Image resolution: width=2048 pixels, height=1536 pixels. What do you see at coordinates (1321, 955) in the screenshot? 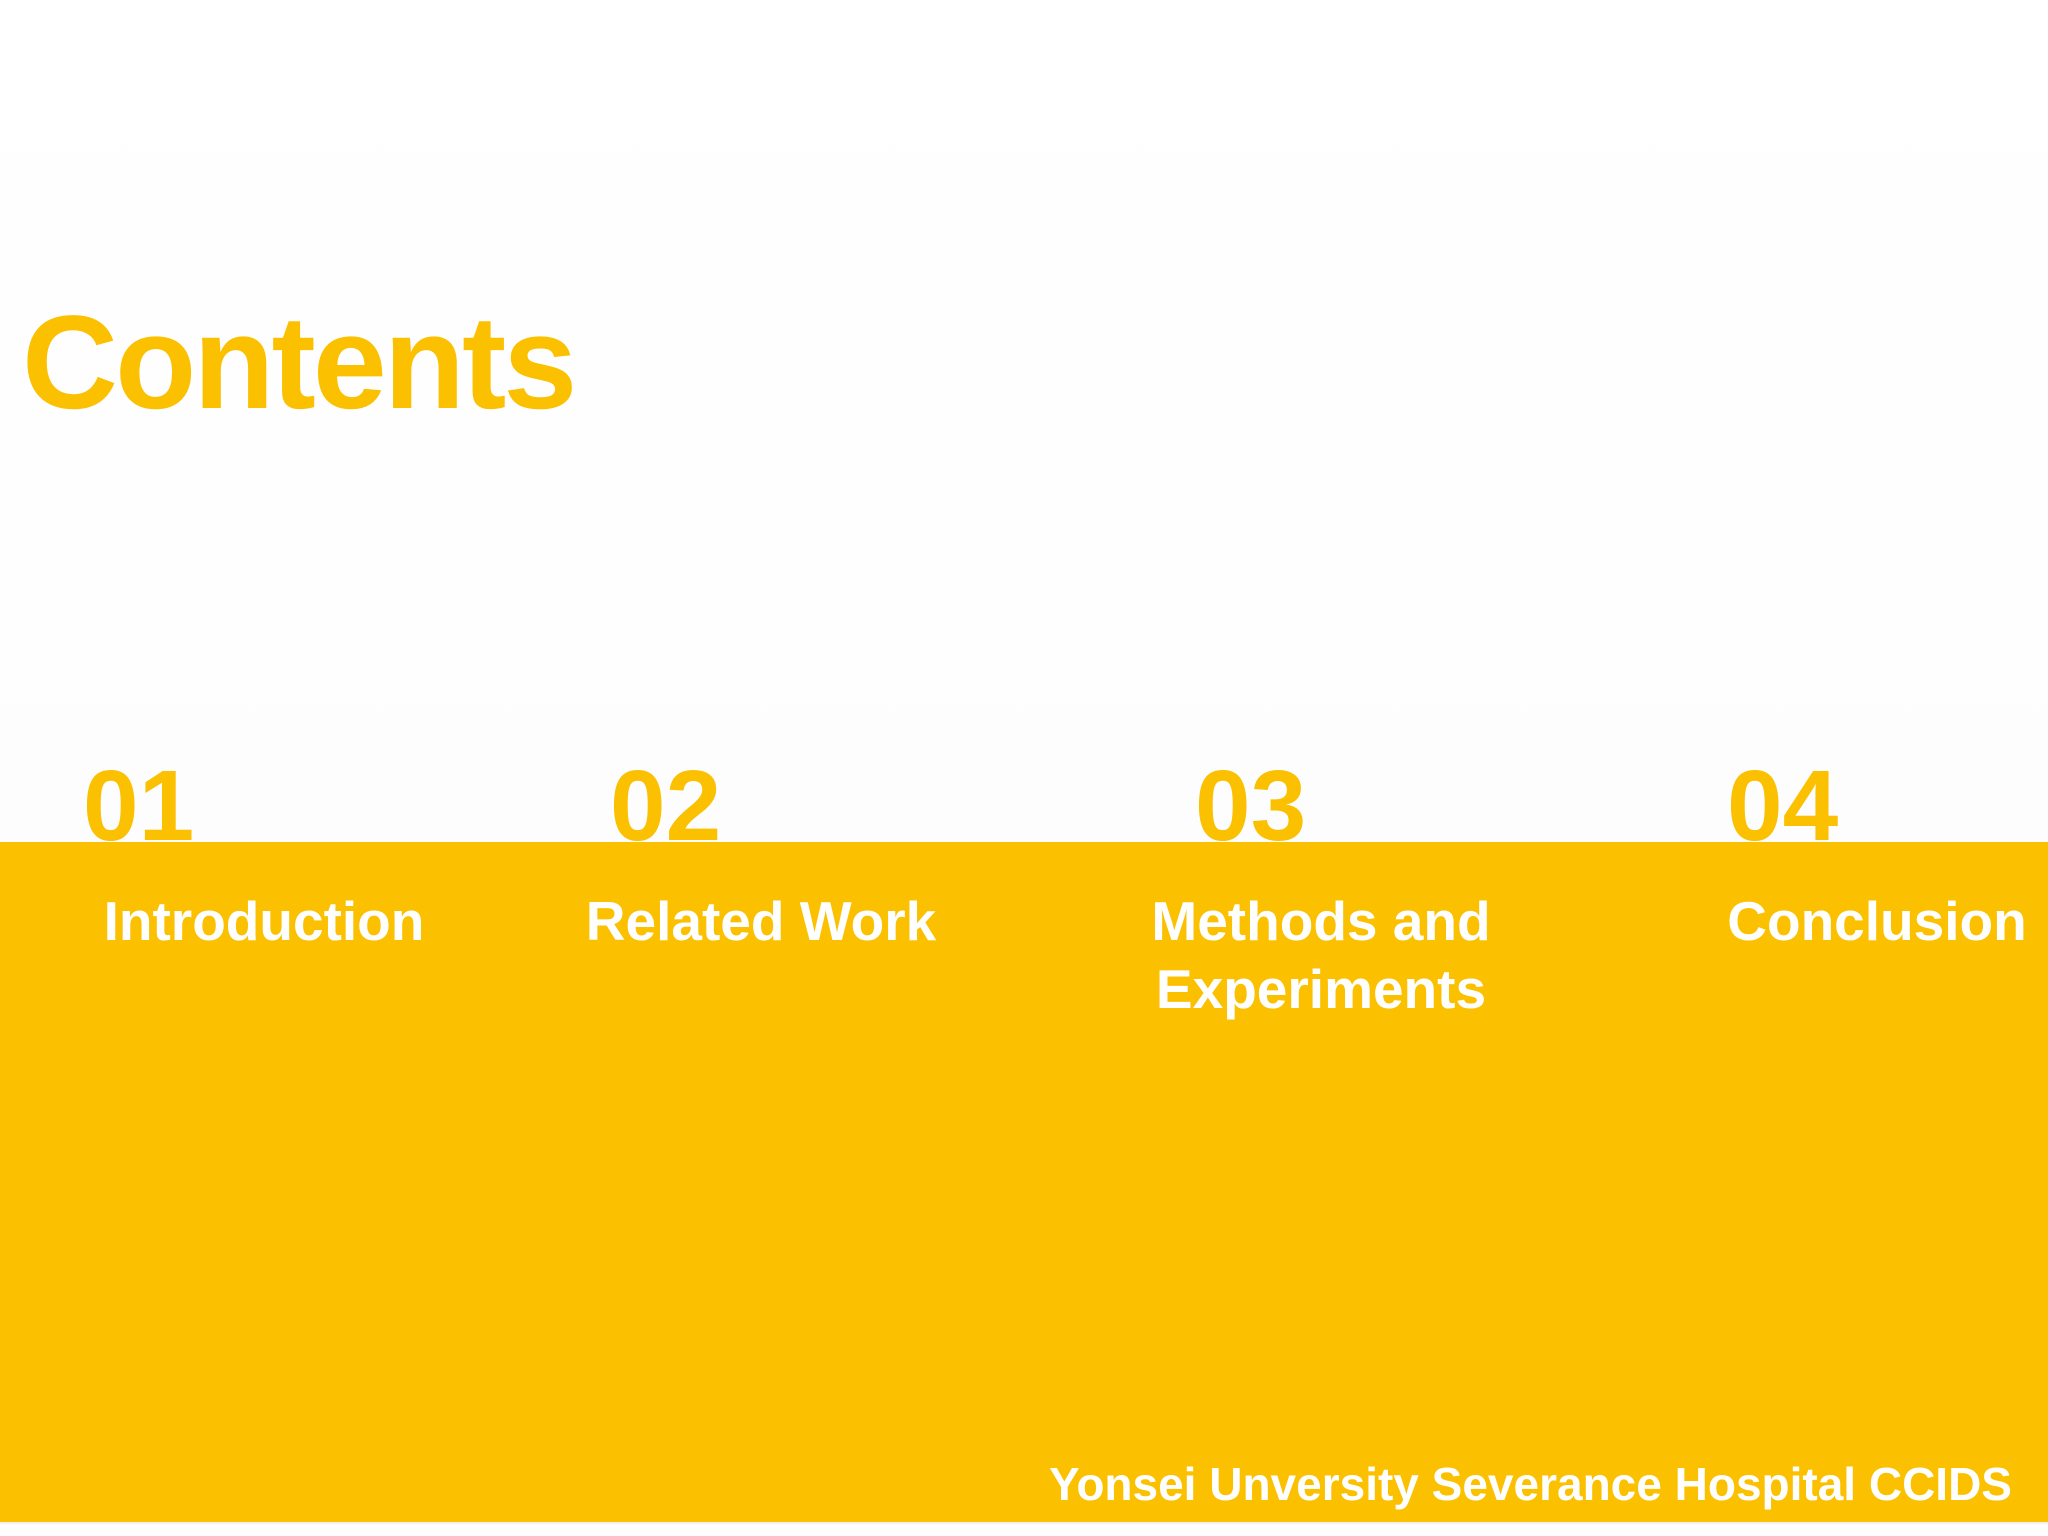
I see `toc-label-methods-and-experiments: Methods and Experiments` at bounding box center [1321, 955].